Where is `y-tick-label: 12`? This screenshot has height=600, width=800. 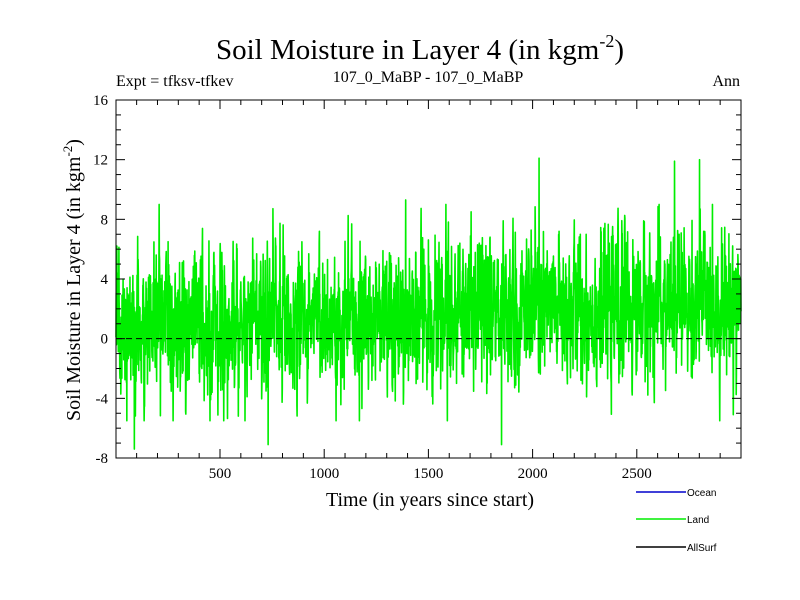
y-tick-label: 12 is located at coordinates (100, 161).